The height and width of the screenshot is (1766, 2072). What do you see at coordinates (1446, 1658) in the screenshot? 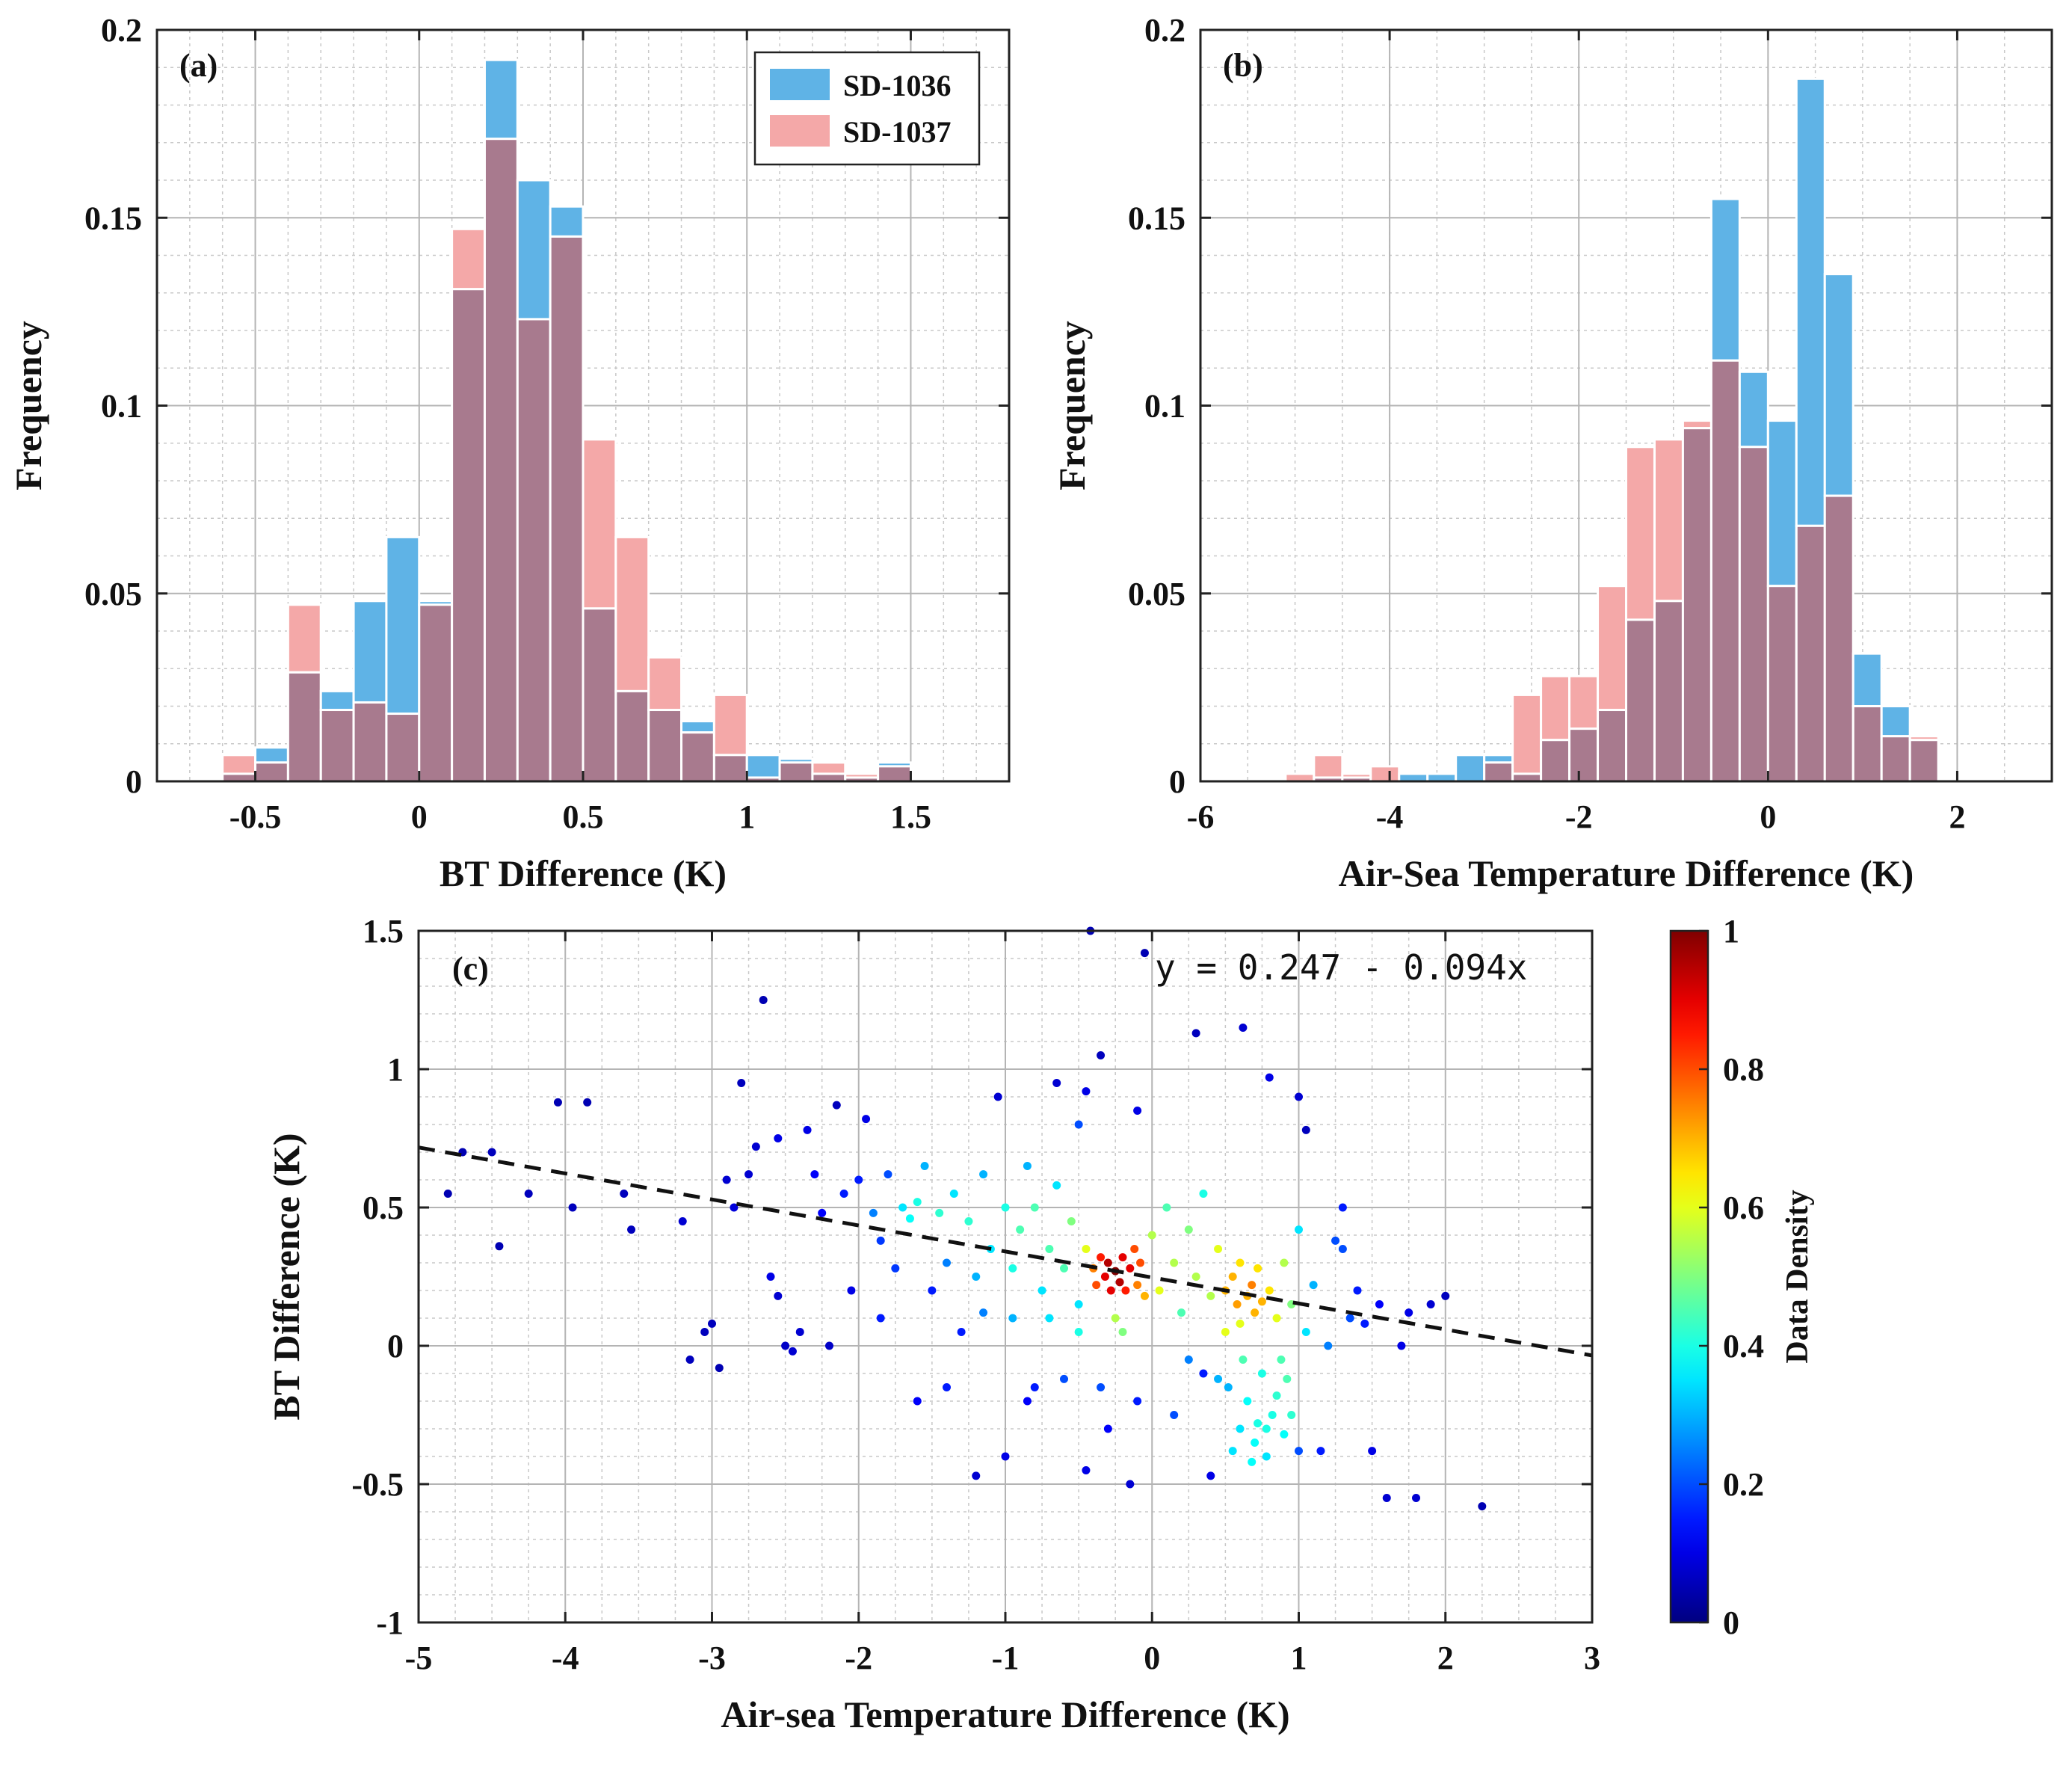
I see `panel-c-xtick-label: 2` at bounding box center [1446, 1658].